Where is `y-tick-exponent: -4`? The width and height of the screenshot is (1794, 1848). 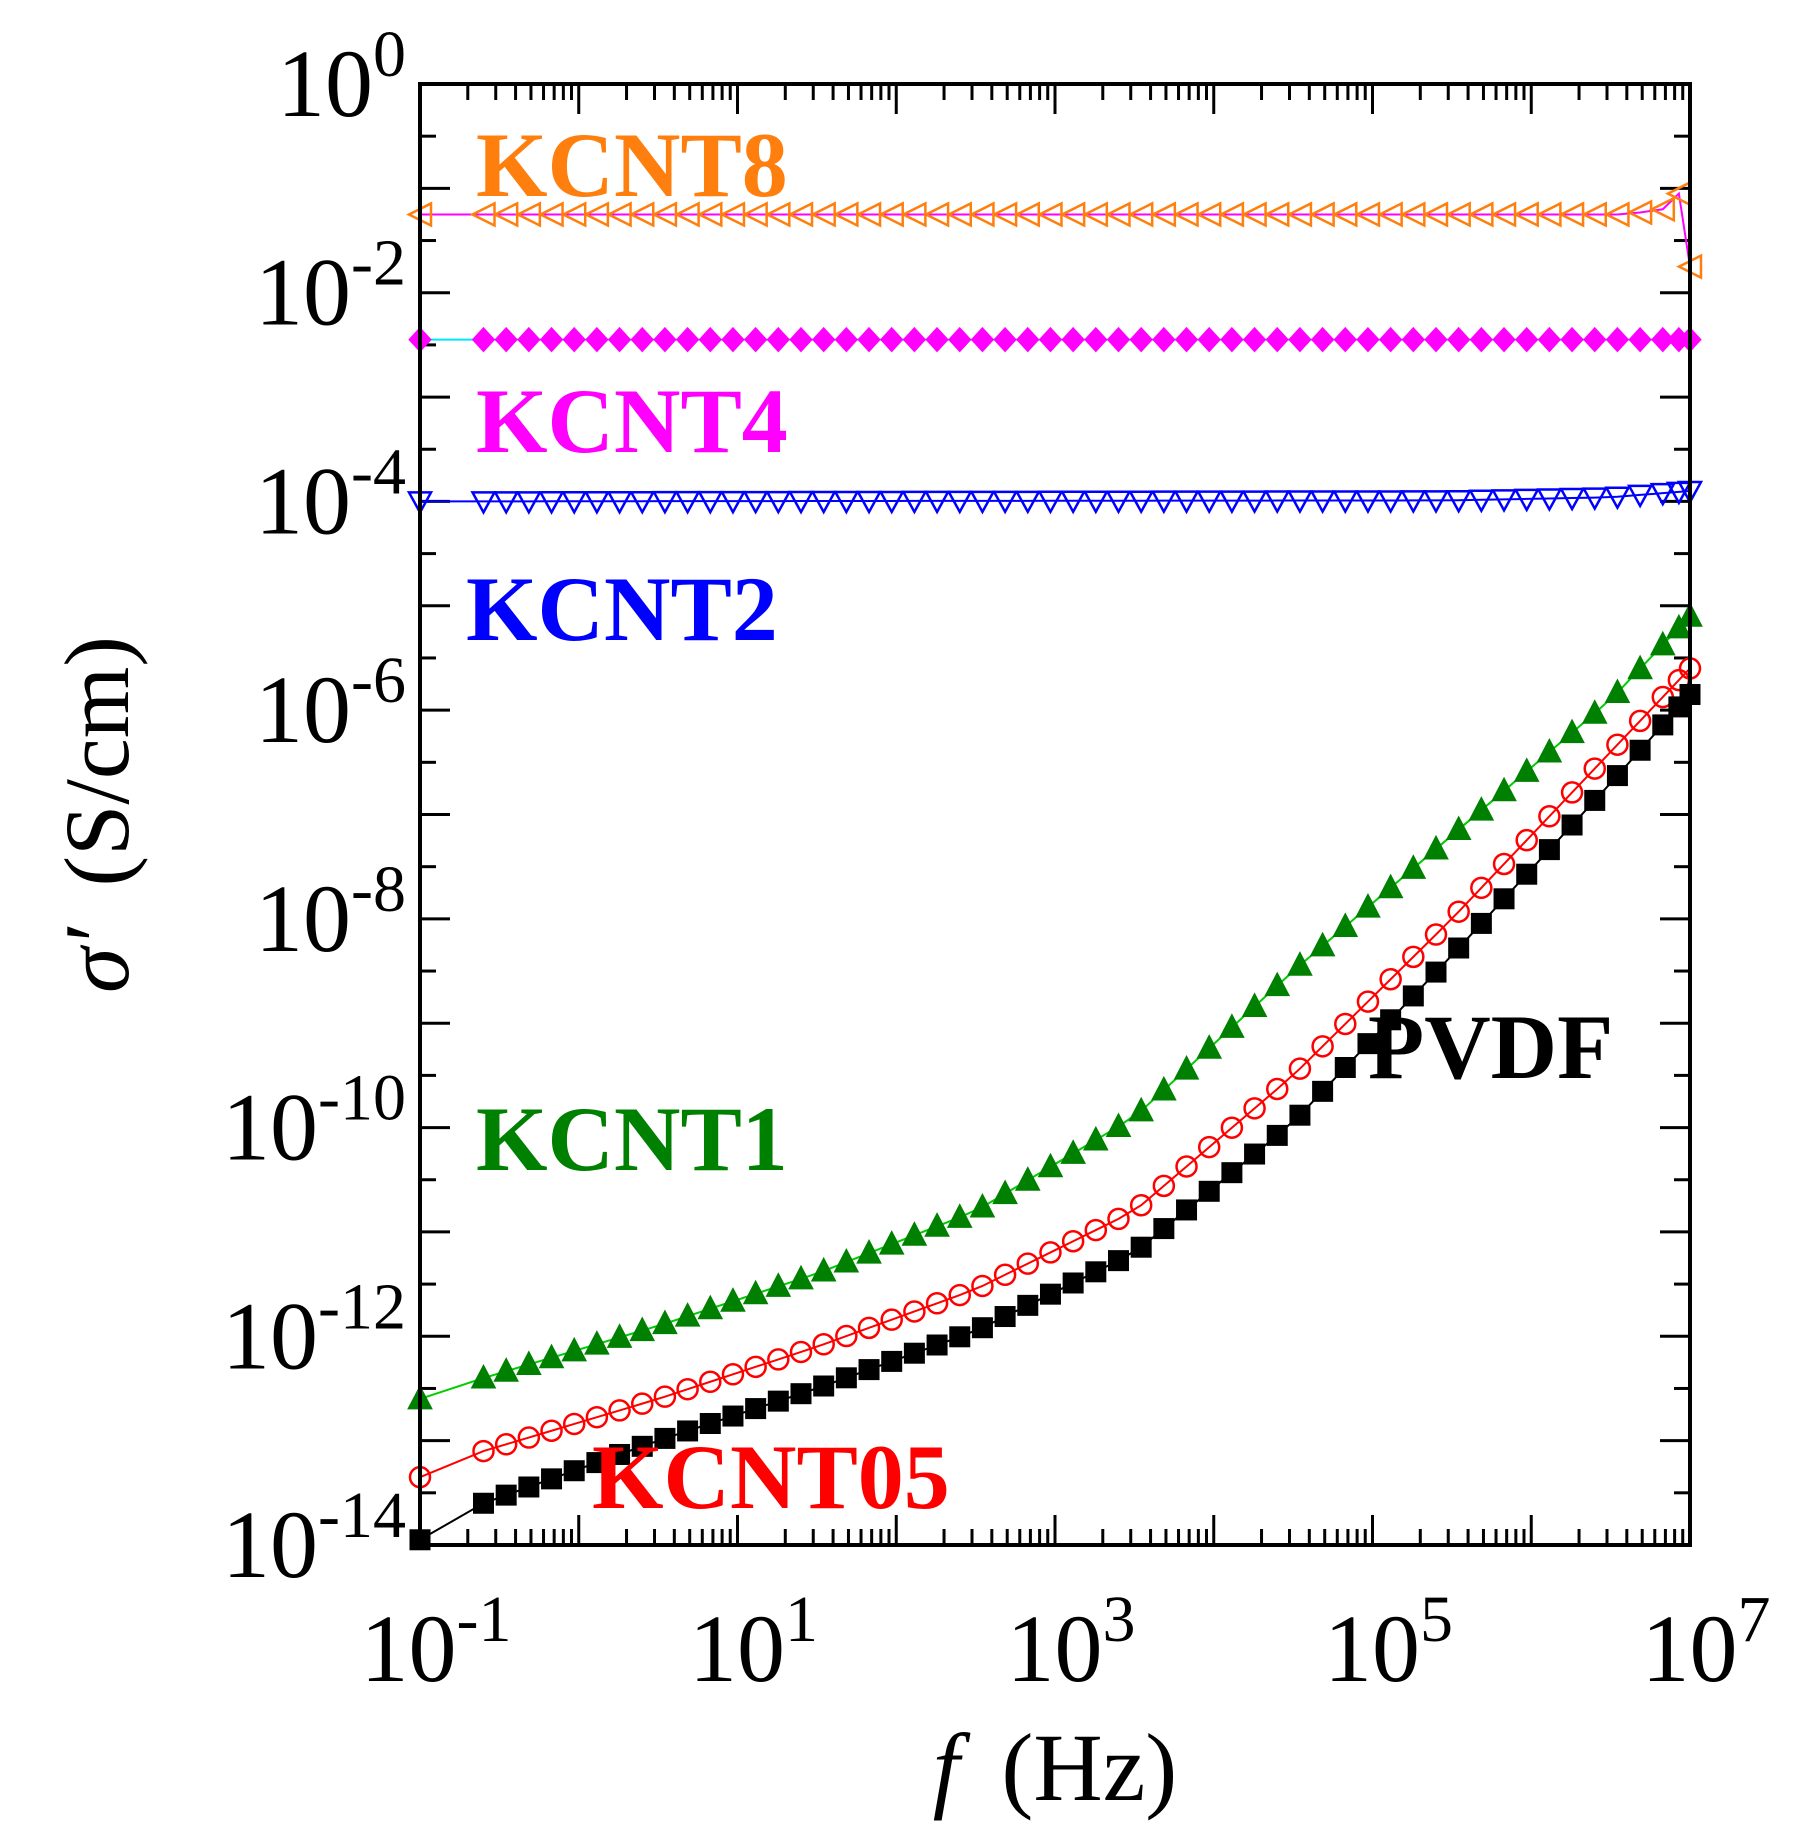 y-tick-exponent: -4 is located at coordinates (378, 471).